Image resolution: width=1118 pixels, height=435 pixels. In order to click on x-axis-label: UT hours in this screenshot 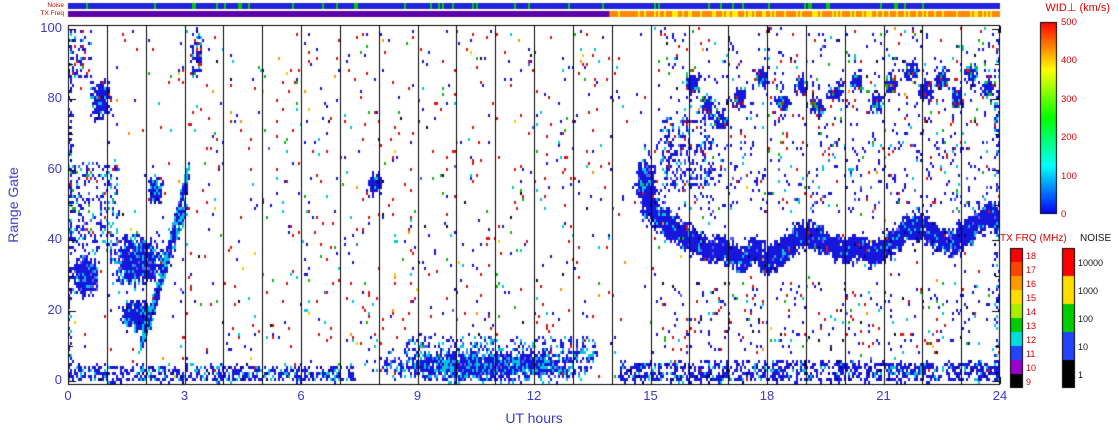, I will do `click(534, 418)`.